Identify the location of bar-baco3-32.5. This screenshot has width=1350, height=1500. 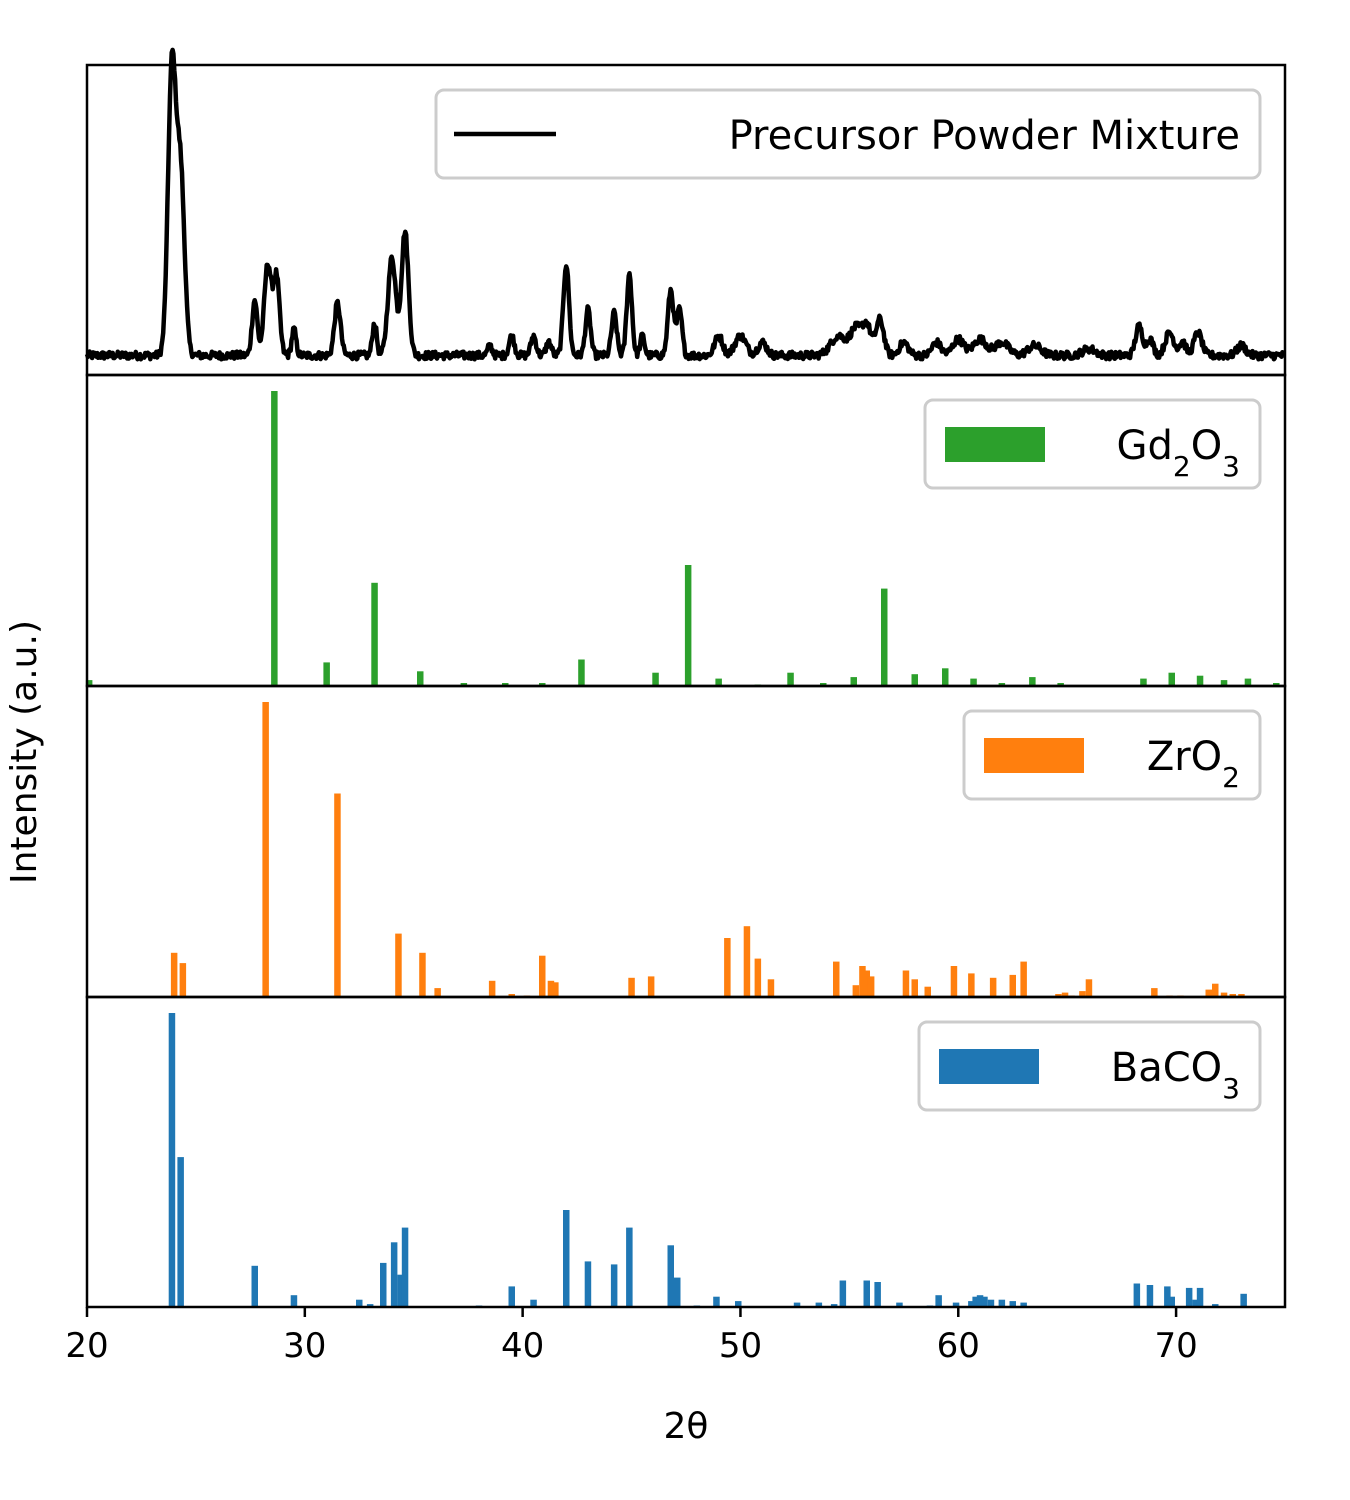
(359, 1303).